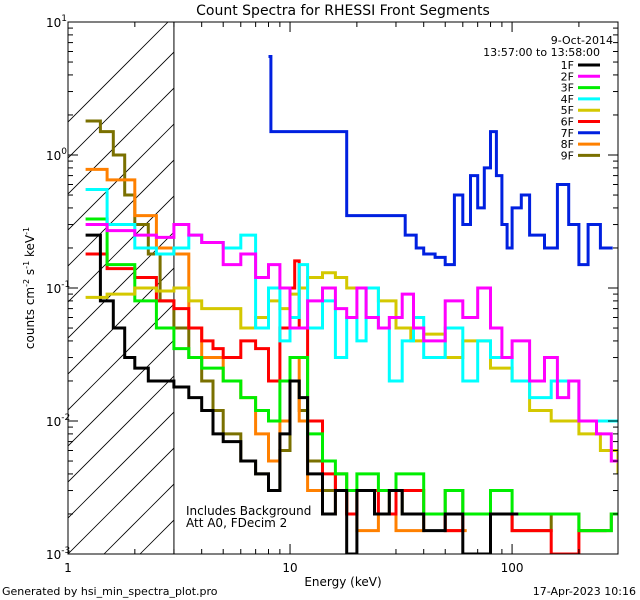 The height and width of the screenshot is (600, 640). What do you see at coordinates (110, 591) in the screenshot?
I see `footer-generated-by: Generated by hsi_min_spectra_plot.pro` at bounding box center [110, 591].